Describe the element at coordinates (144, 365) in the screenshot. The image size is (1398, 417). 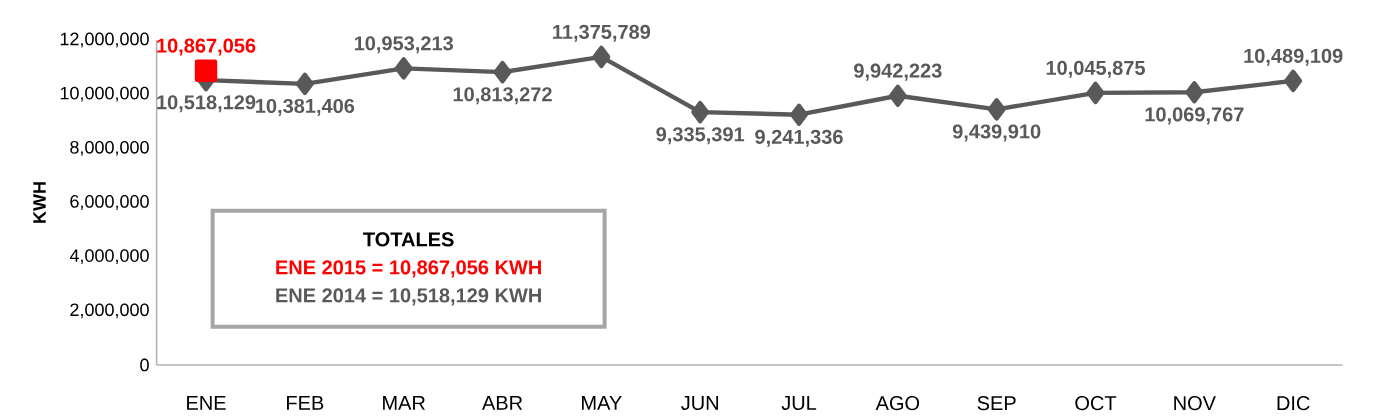
I see `y-tick-label: 0` at that location.